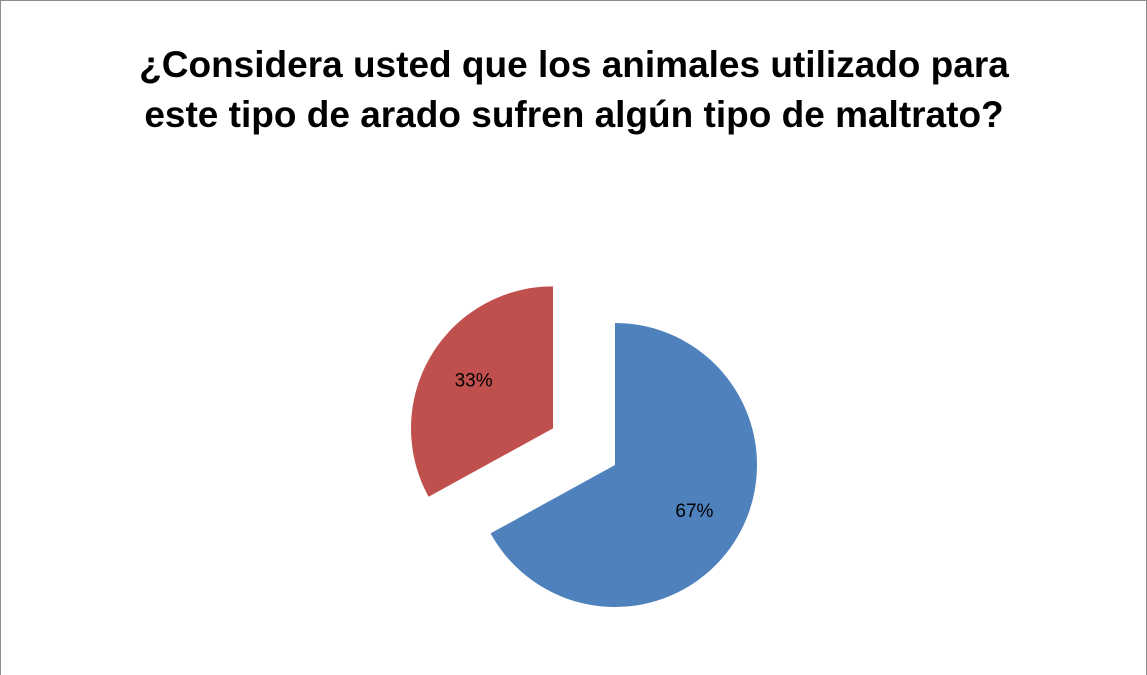  Describe the element at coordinates (474, 380) in the screenshot. I see `data-label: 33%` at that location.